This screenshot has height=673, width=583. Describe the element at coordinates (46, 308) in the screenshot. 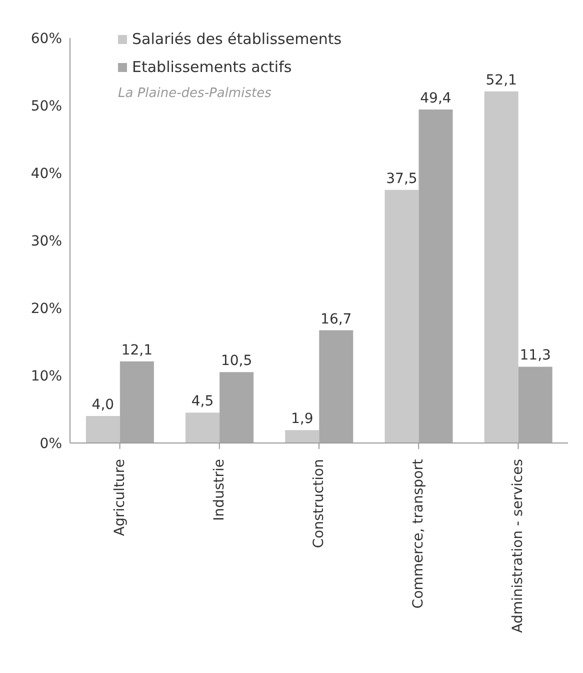

I see `y-tick-label: 20%` at that location.